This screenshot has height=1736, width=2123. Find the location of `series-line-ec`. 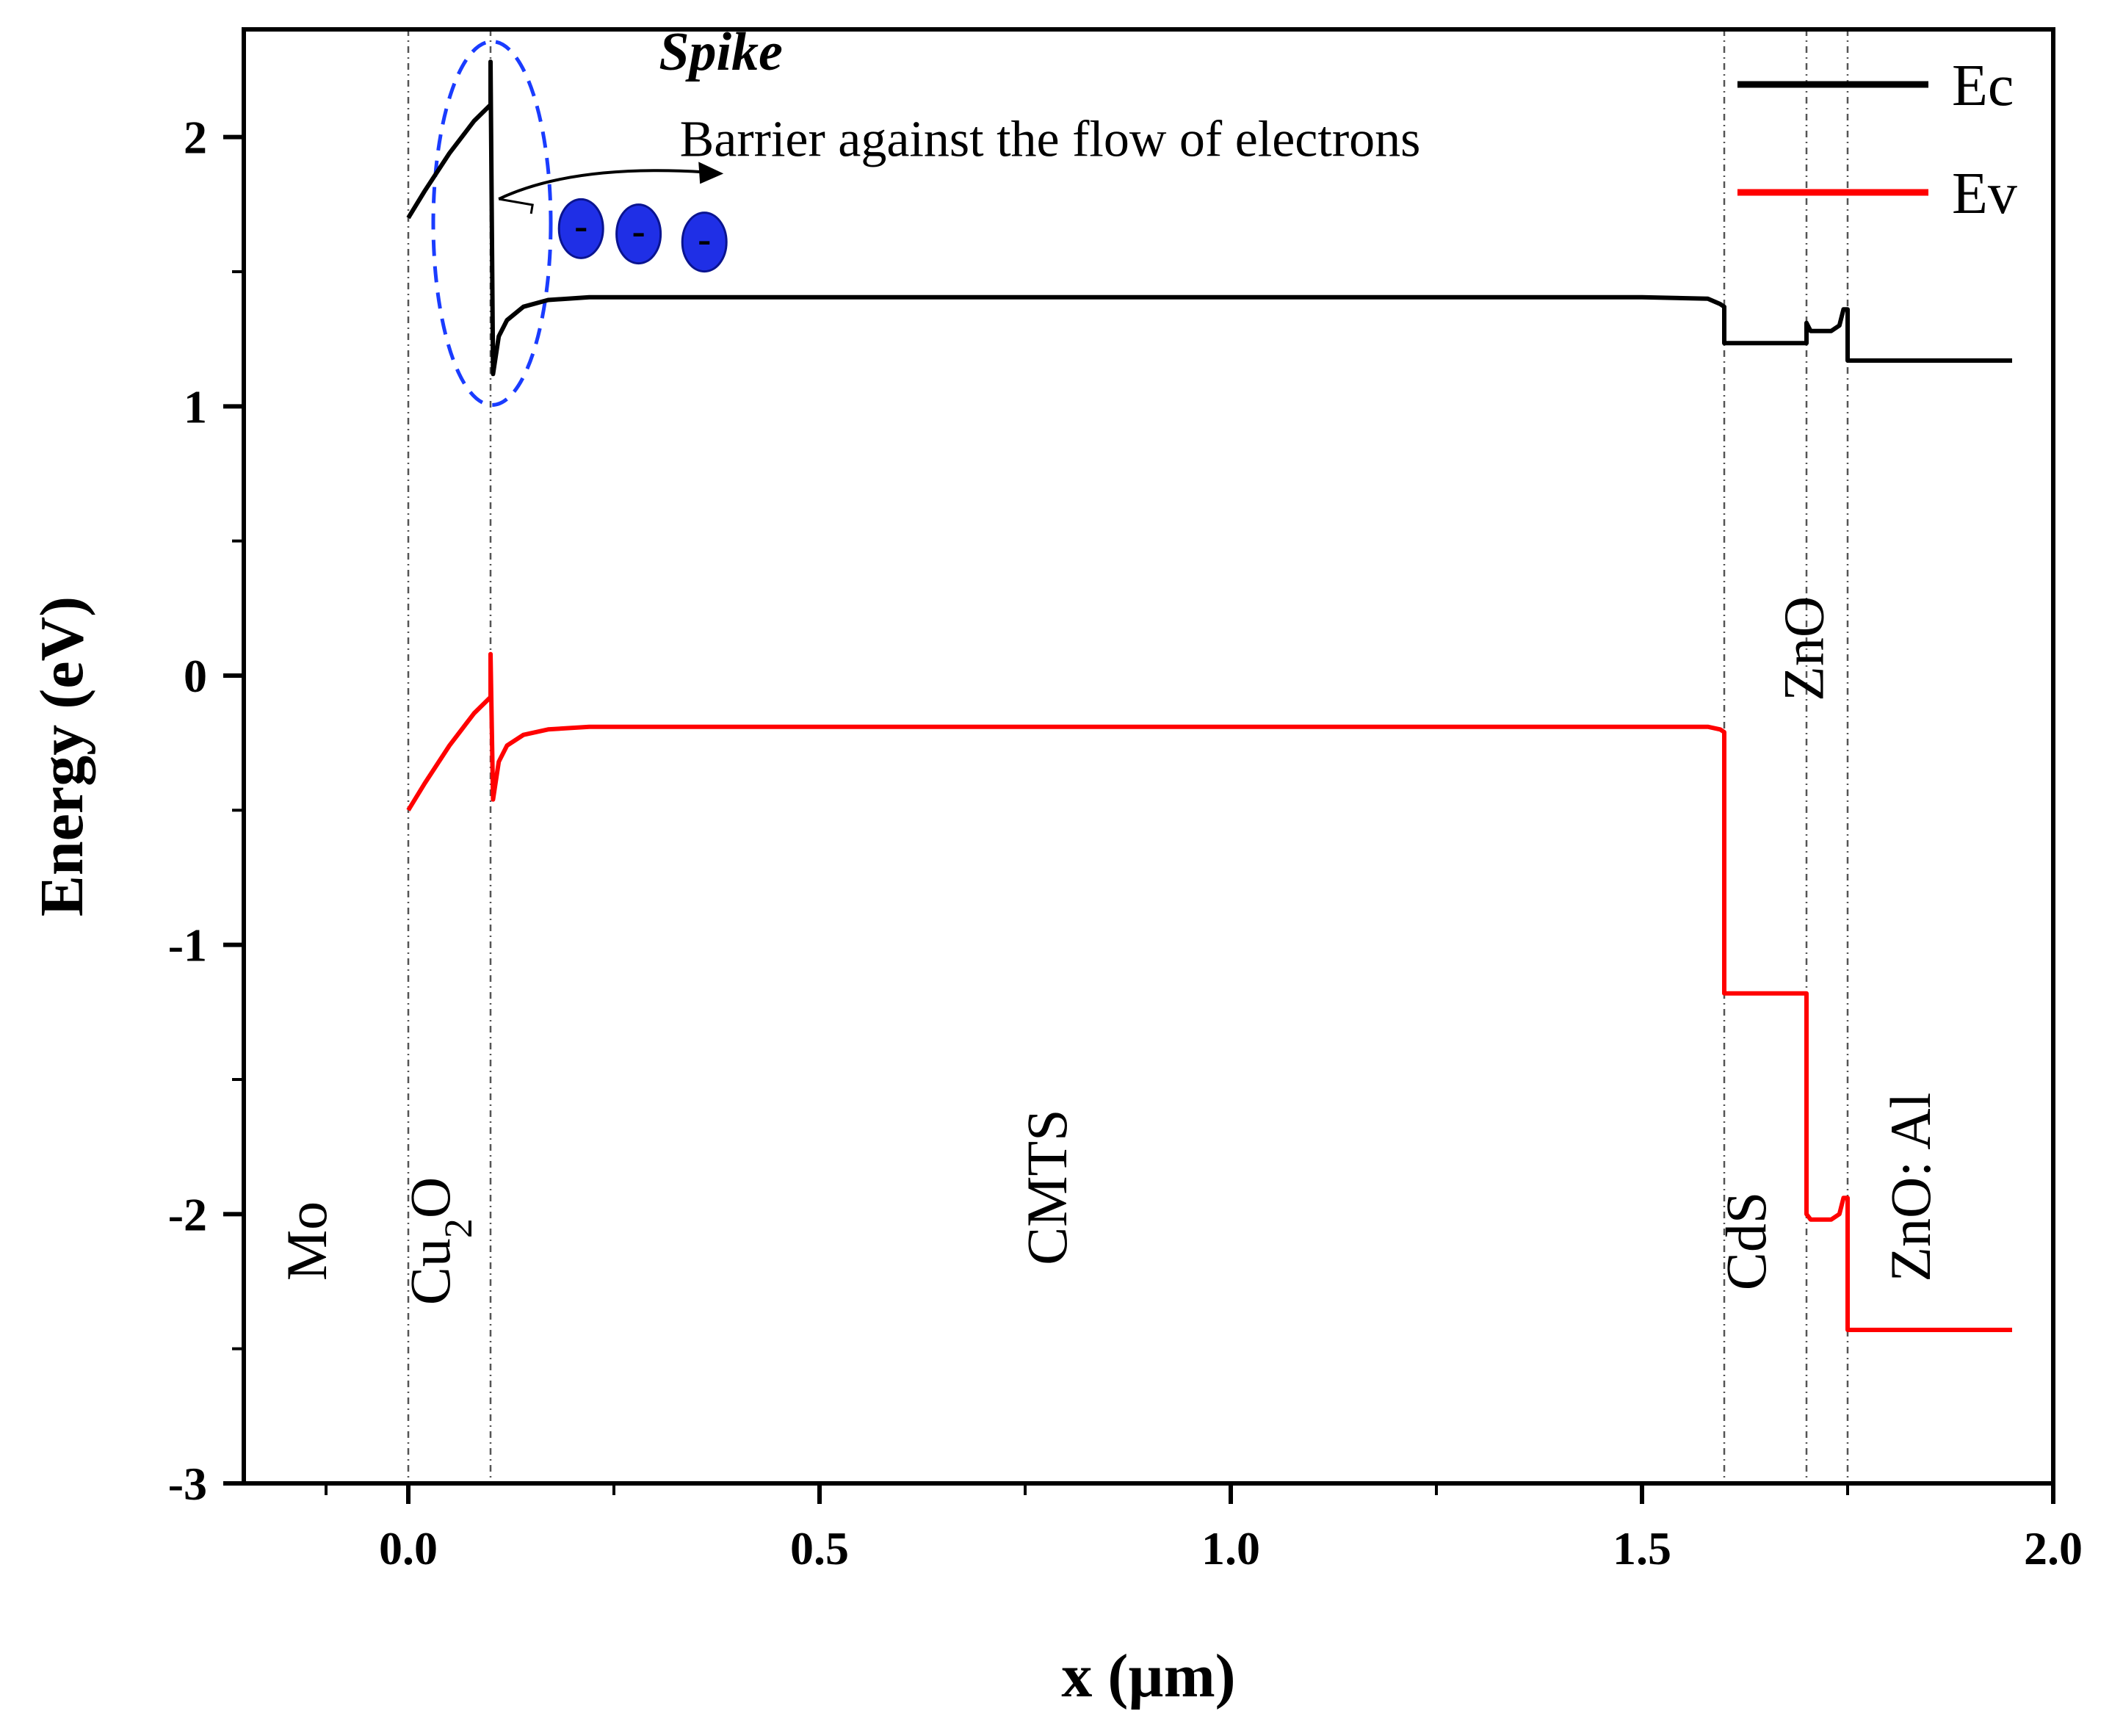

series-line-ec is located at coordinates (1209, 218).